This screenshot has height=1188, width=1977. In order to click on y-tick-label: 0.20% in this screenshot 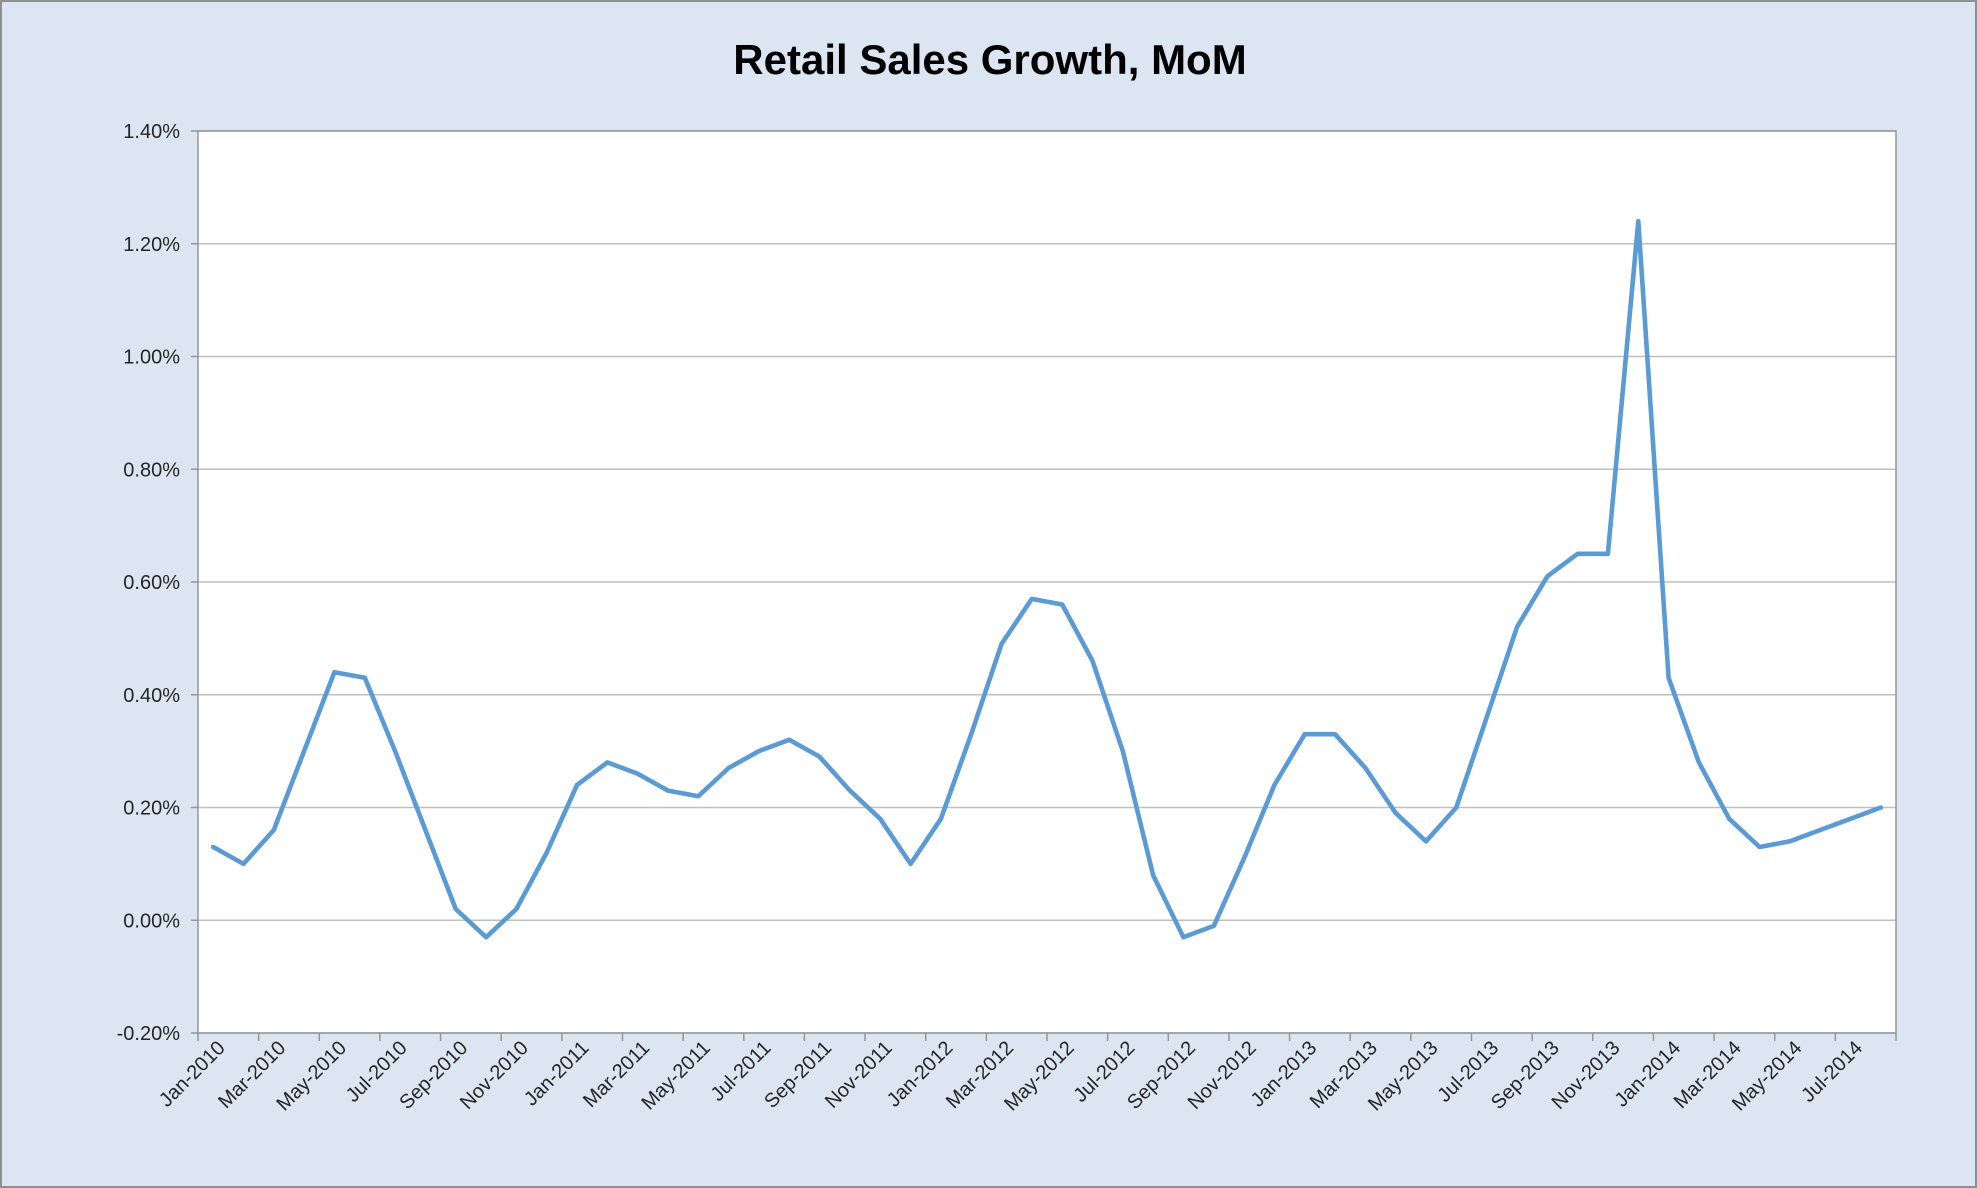, I will do `click(151, 809)`.